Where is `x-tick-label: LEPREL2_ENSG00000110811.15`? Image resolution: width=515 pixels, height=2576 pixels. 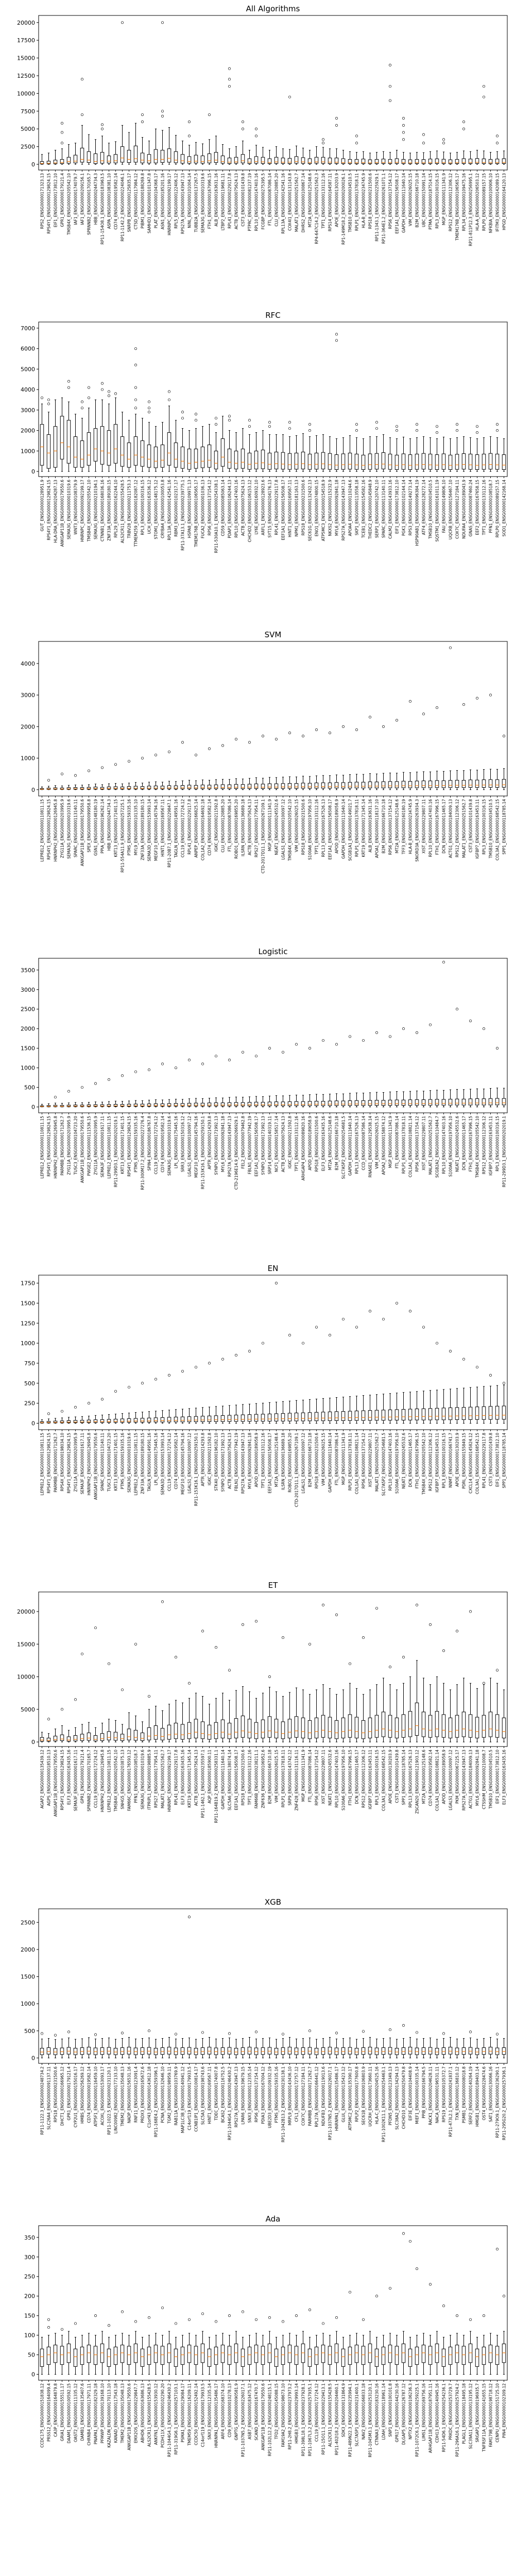
x-tick-label: LEPREL2_ENSG00000110811.15 is located at coordinates (109, 1147).